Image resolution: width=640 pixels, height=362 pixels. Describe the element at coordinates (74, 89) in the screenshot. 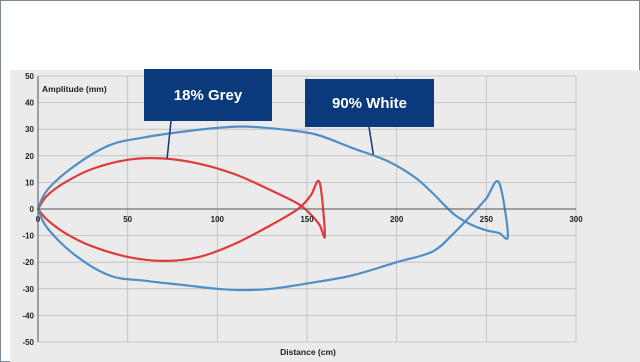

I see `y-axis-label: Amplitude (mm)` at that location.